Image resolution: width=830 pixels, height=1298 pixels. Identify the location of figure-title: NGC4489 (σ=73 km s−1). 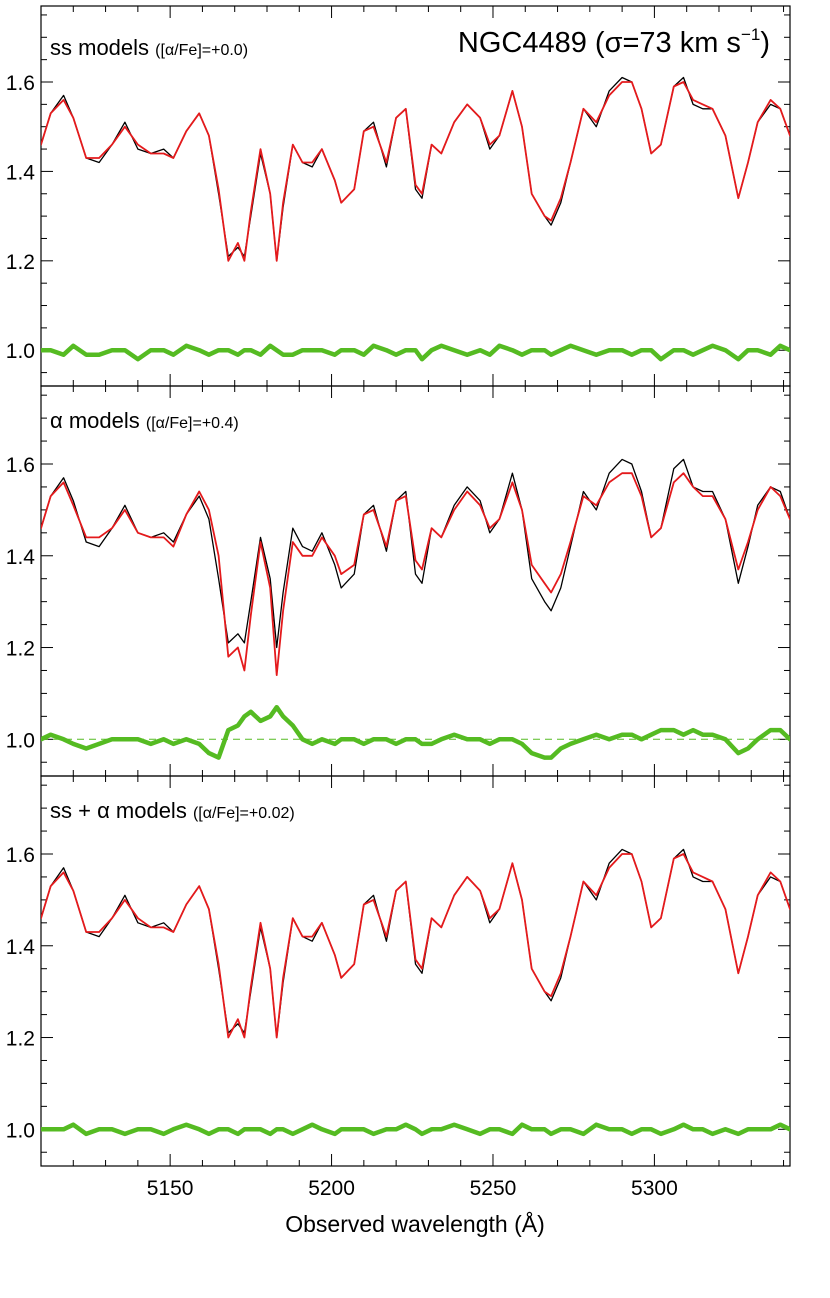
(614, 42).